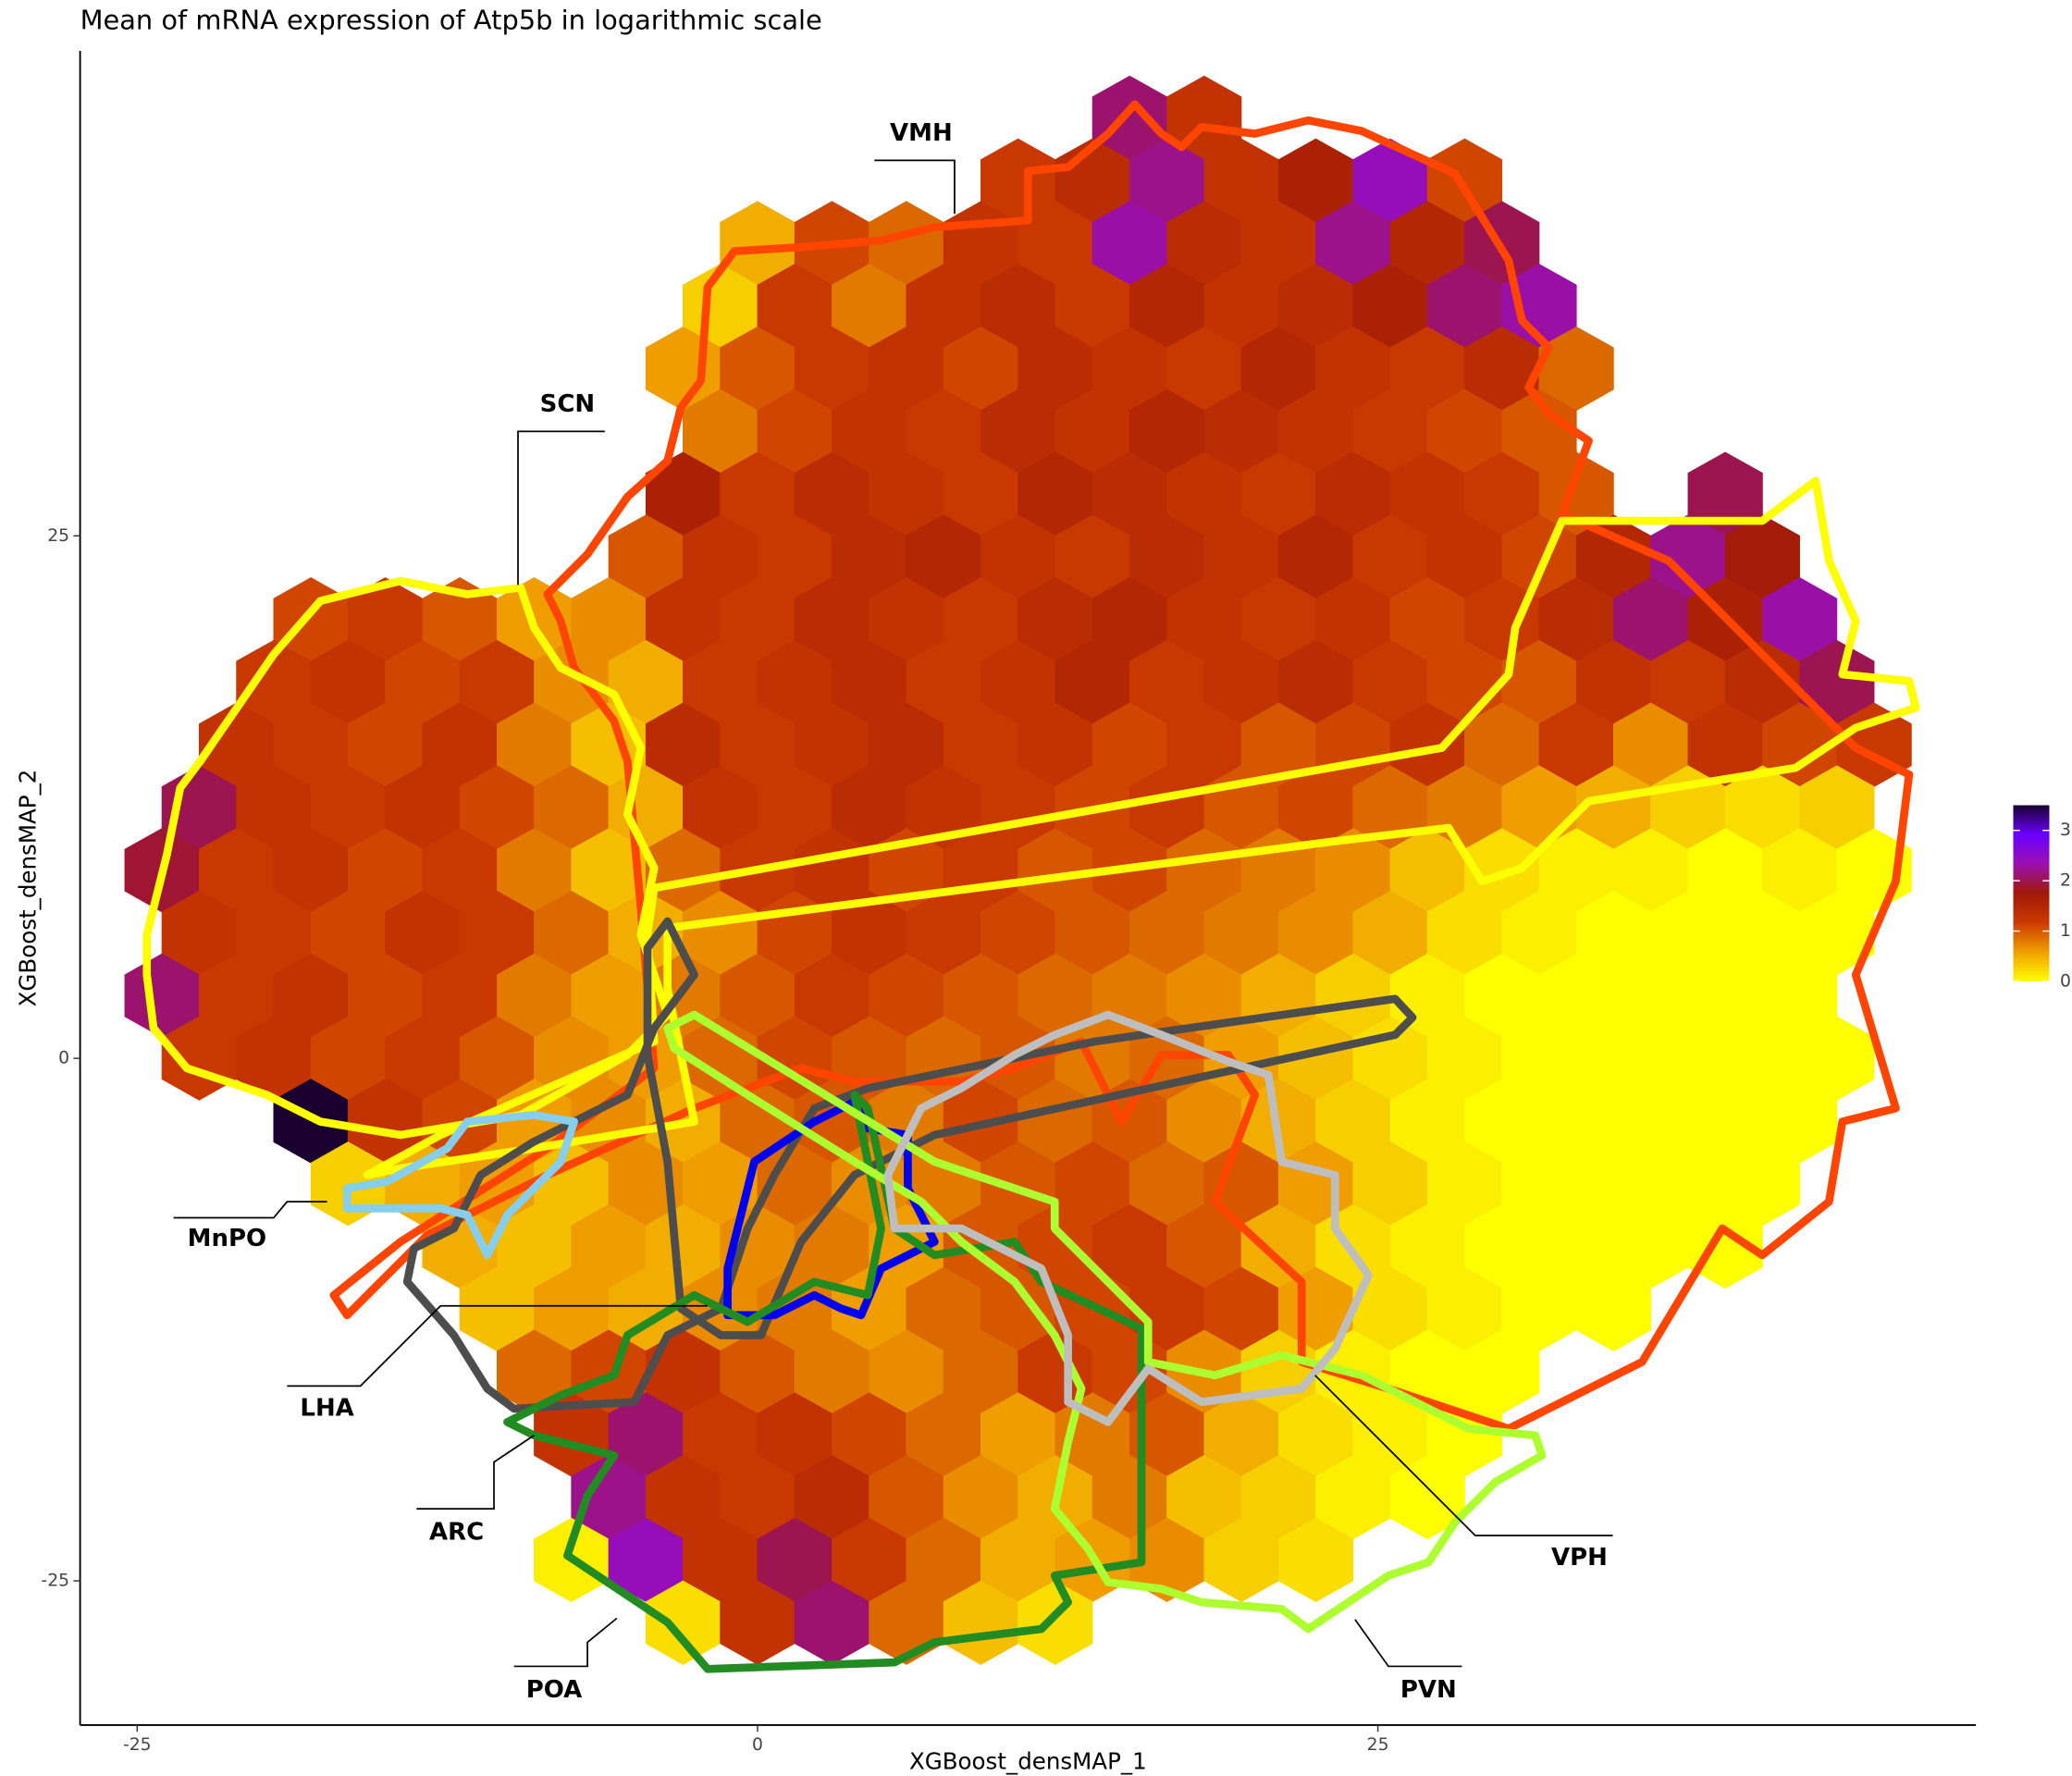 The height and width of the screenshot is (1776, 2072). Describe the element at coordinates (55, 1582) in the screenshot. I see `y-tick-label: -25` at that location.